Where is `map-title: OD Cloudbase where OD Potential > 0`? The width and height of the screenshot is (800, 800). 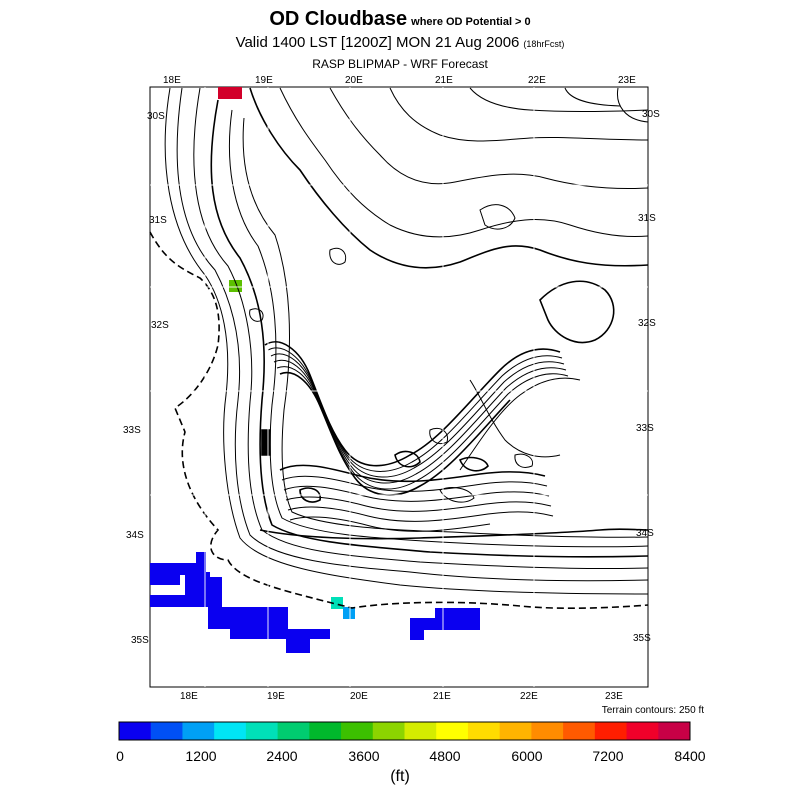
map-title: OD Cloudbase where OD Potential > 0 is located at coordinates (400, 19).